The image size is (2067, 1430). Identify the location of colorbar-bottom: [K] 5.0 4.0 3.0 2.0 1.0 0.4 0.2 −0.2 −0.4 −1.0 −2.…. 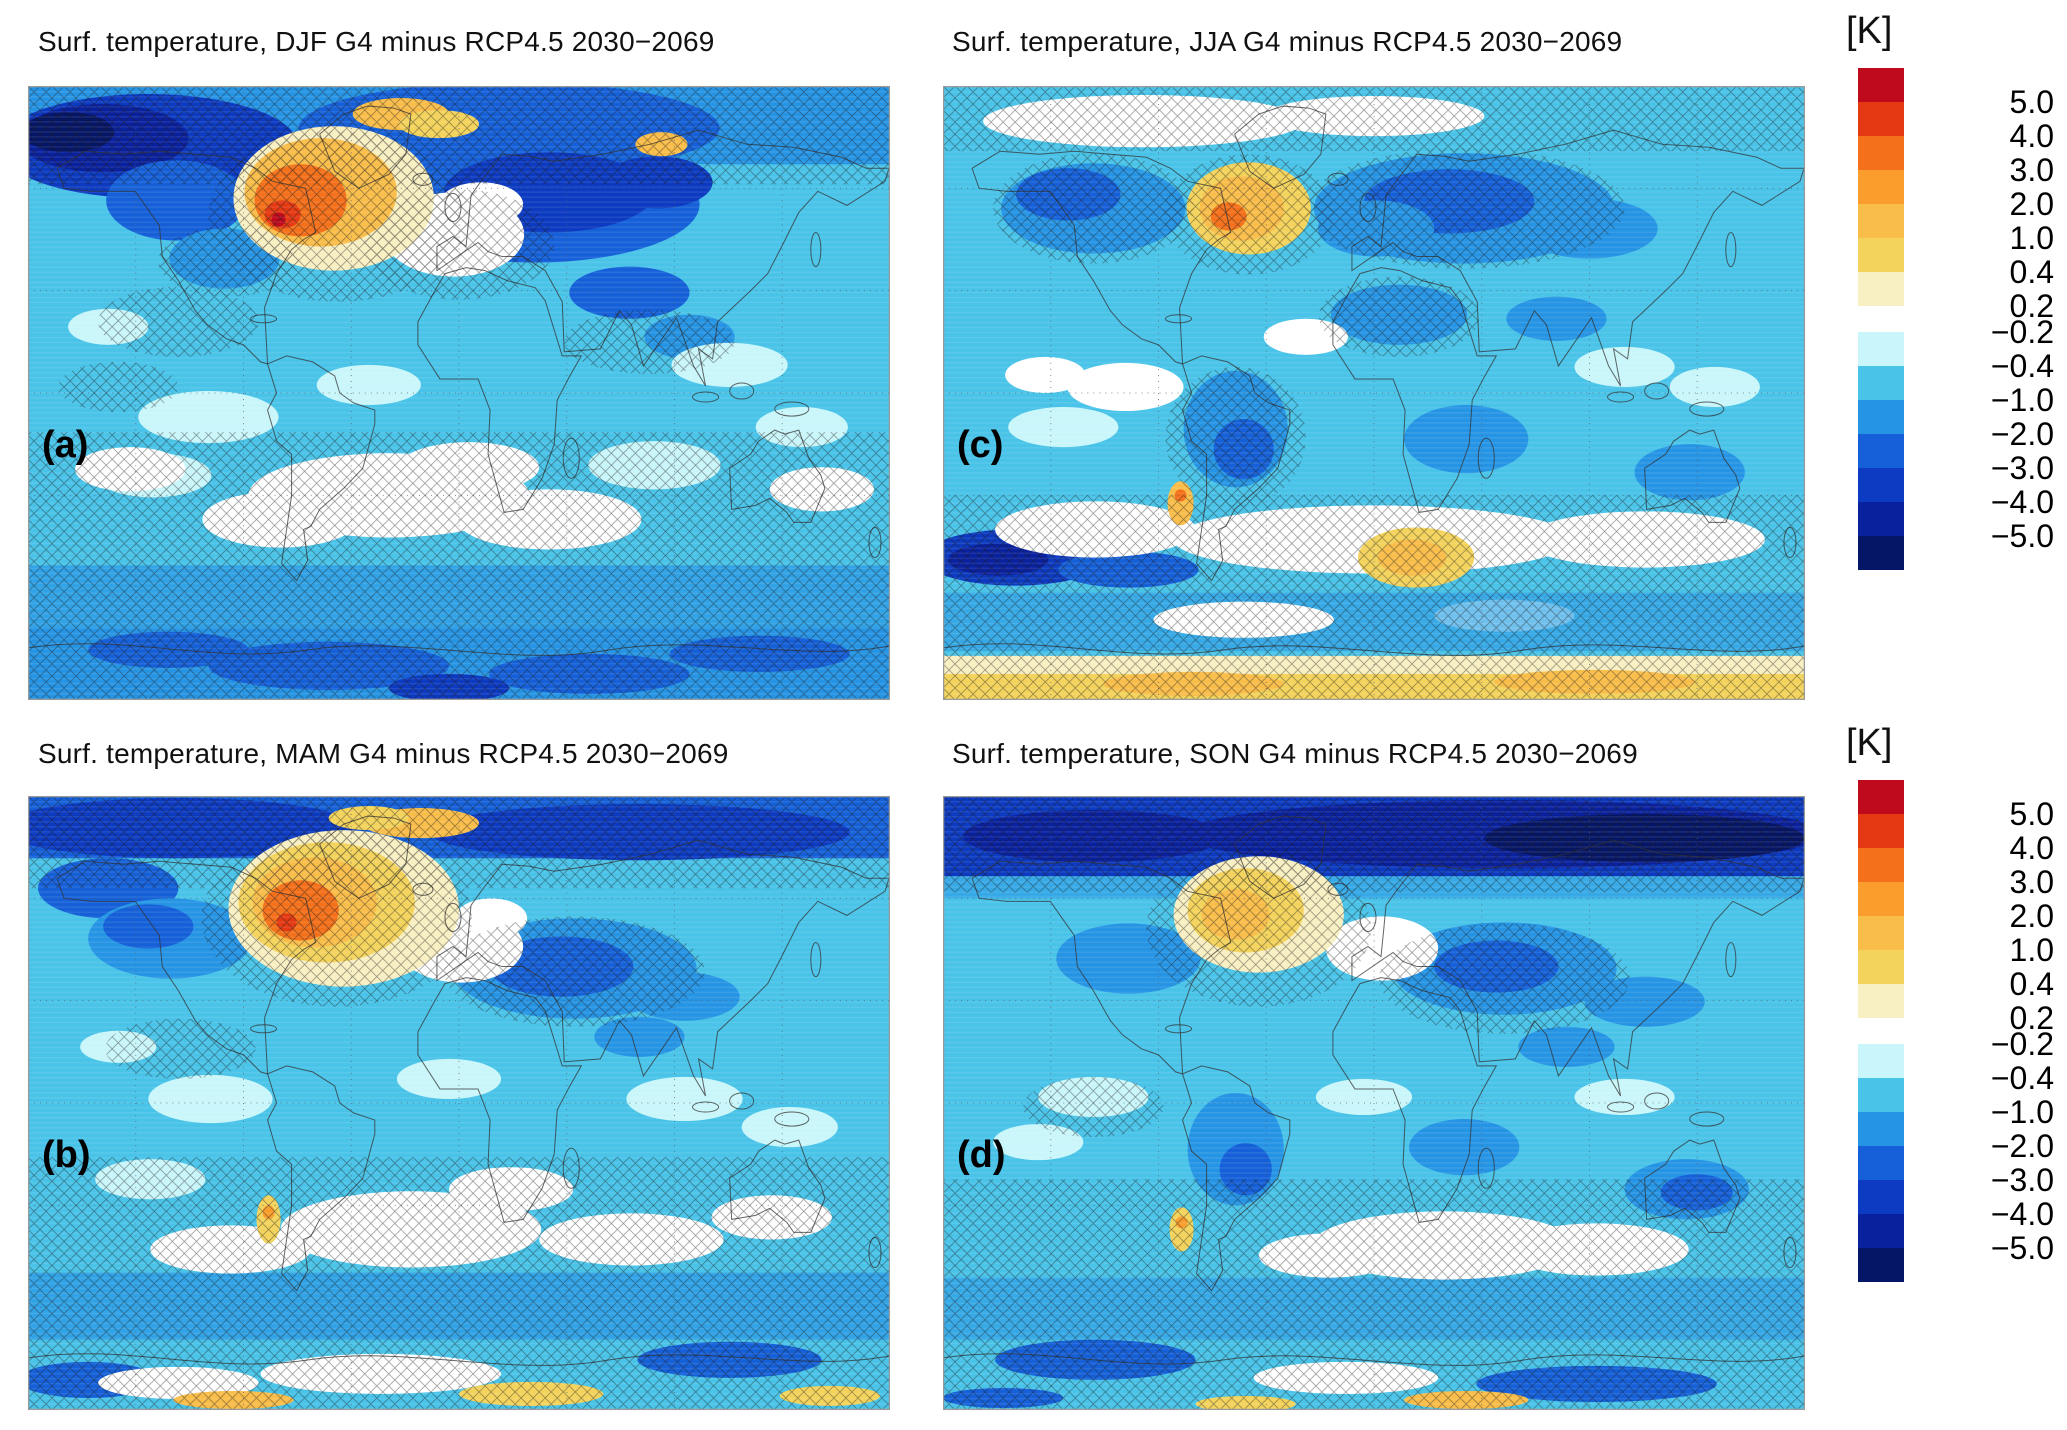
(1953, 1006).